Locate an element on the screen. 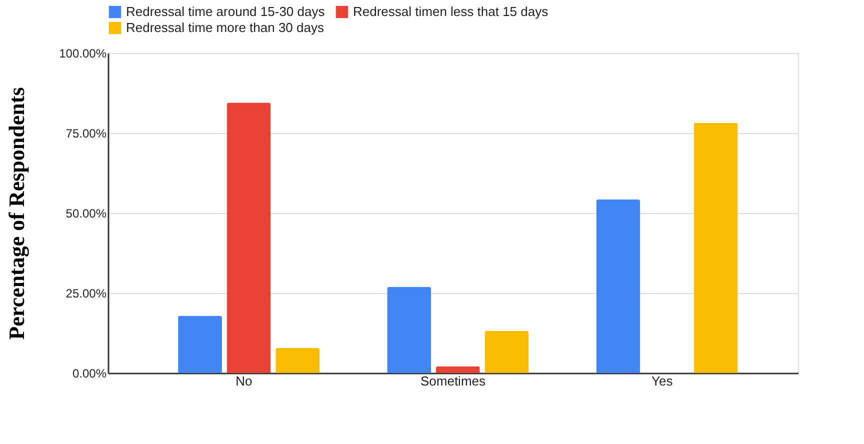 The image size is (864, 444). y-tick-label: 0.00% is located at coordinates (89, 373).